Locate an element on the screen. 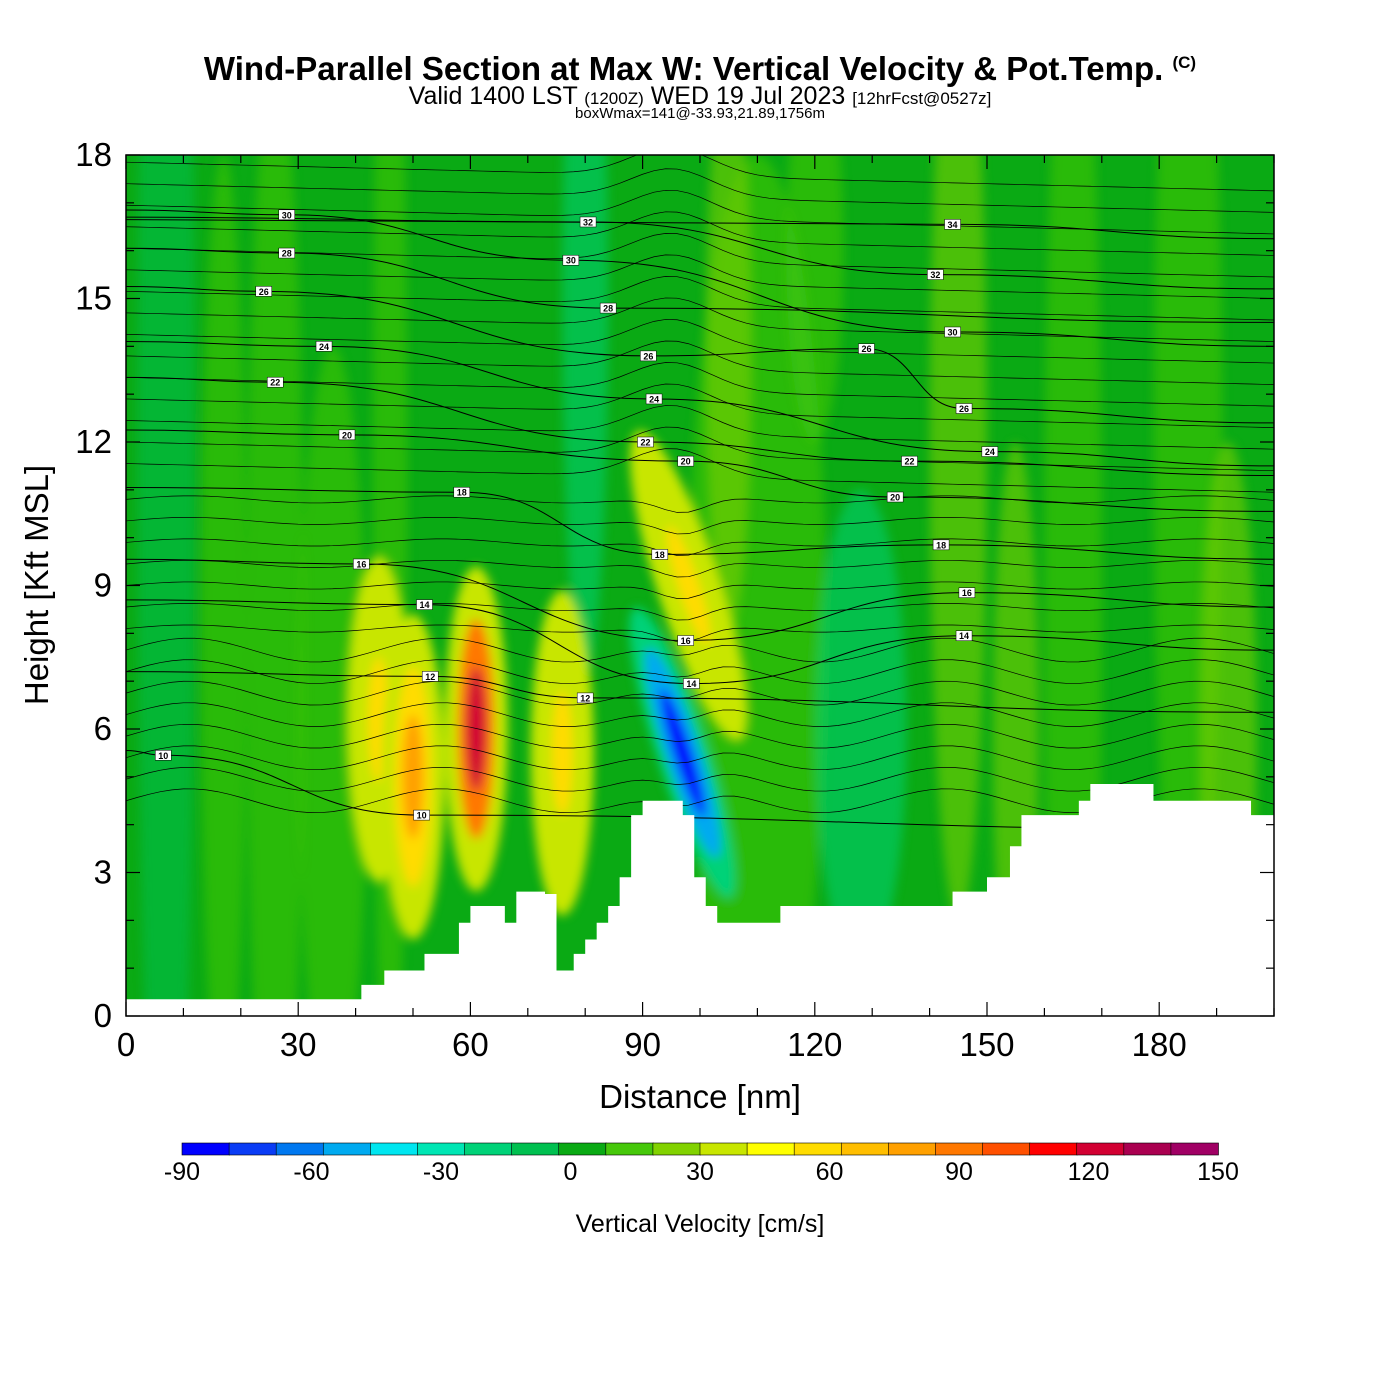 The height and width of the screenshot is (1400, 1400). x-tick-label: 30 is located at coordinates (298, 1044).